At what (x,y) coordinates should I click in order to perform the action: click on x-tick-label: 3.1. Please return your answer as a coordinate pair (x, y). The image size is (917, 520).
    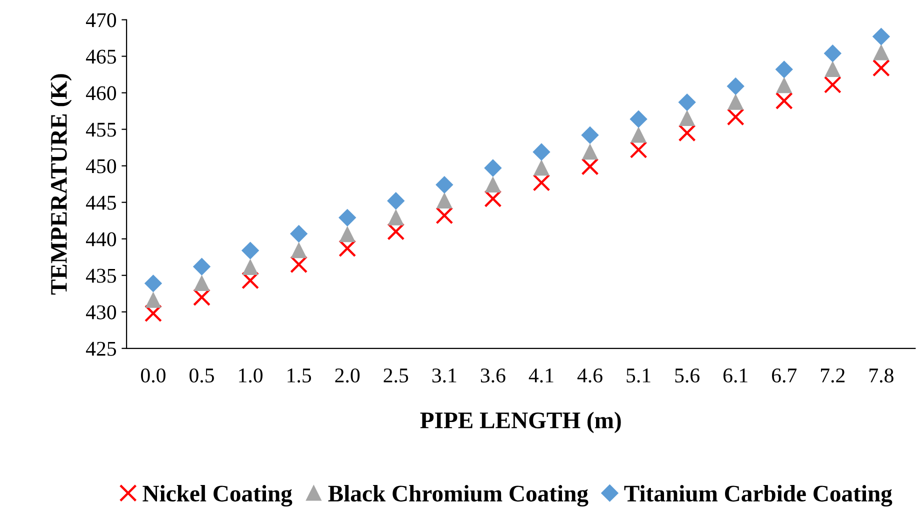
    Looking at the image, I should click on (444, 375).